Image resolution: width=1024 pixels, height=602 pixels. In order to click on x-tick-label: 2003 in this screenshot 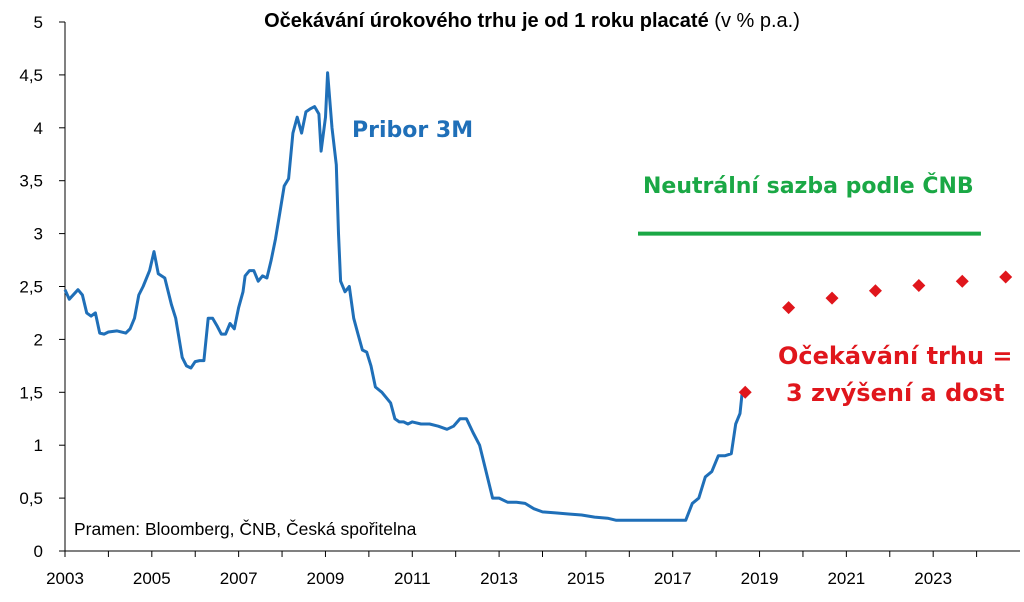, I will do `click(65, 578)`.